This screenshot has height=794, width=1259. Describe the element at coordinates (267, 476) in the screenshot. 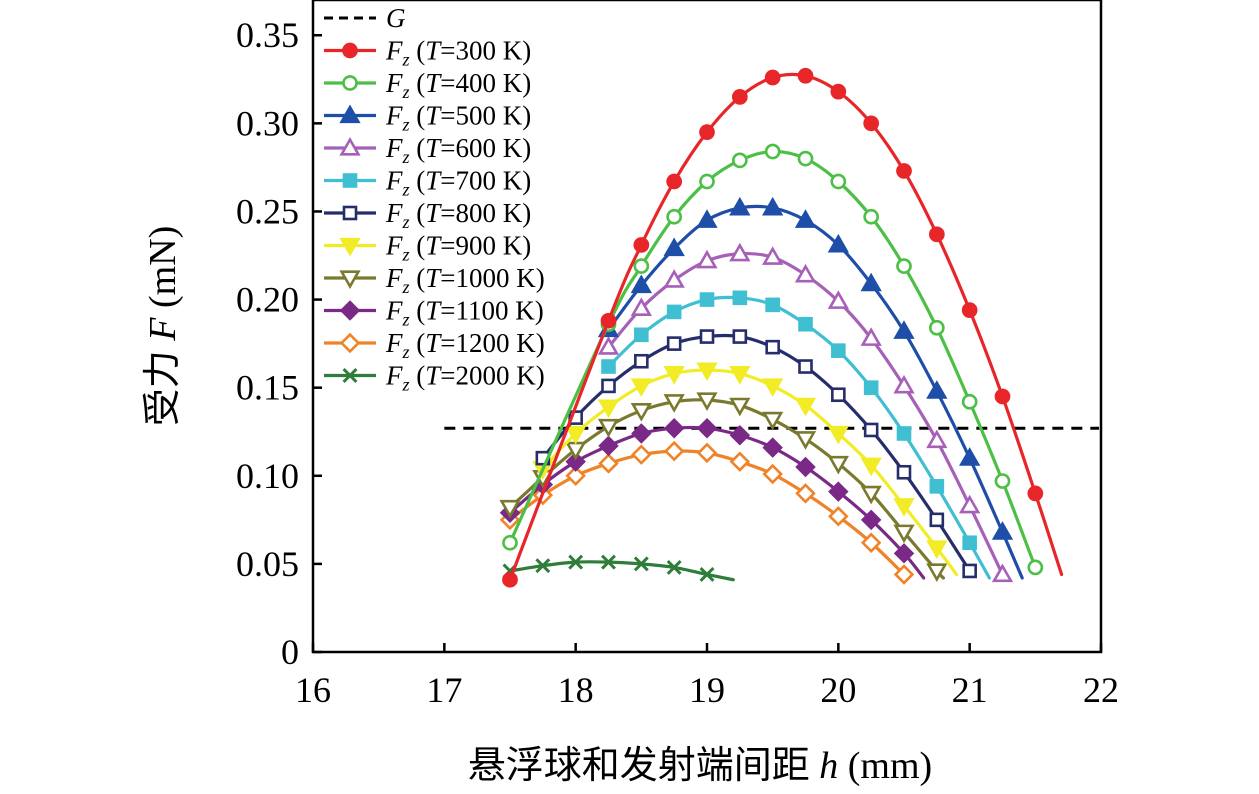

I see `y-tick-label: 0.10` at that location.